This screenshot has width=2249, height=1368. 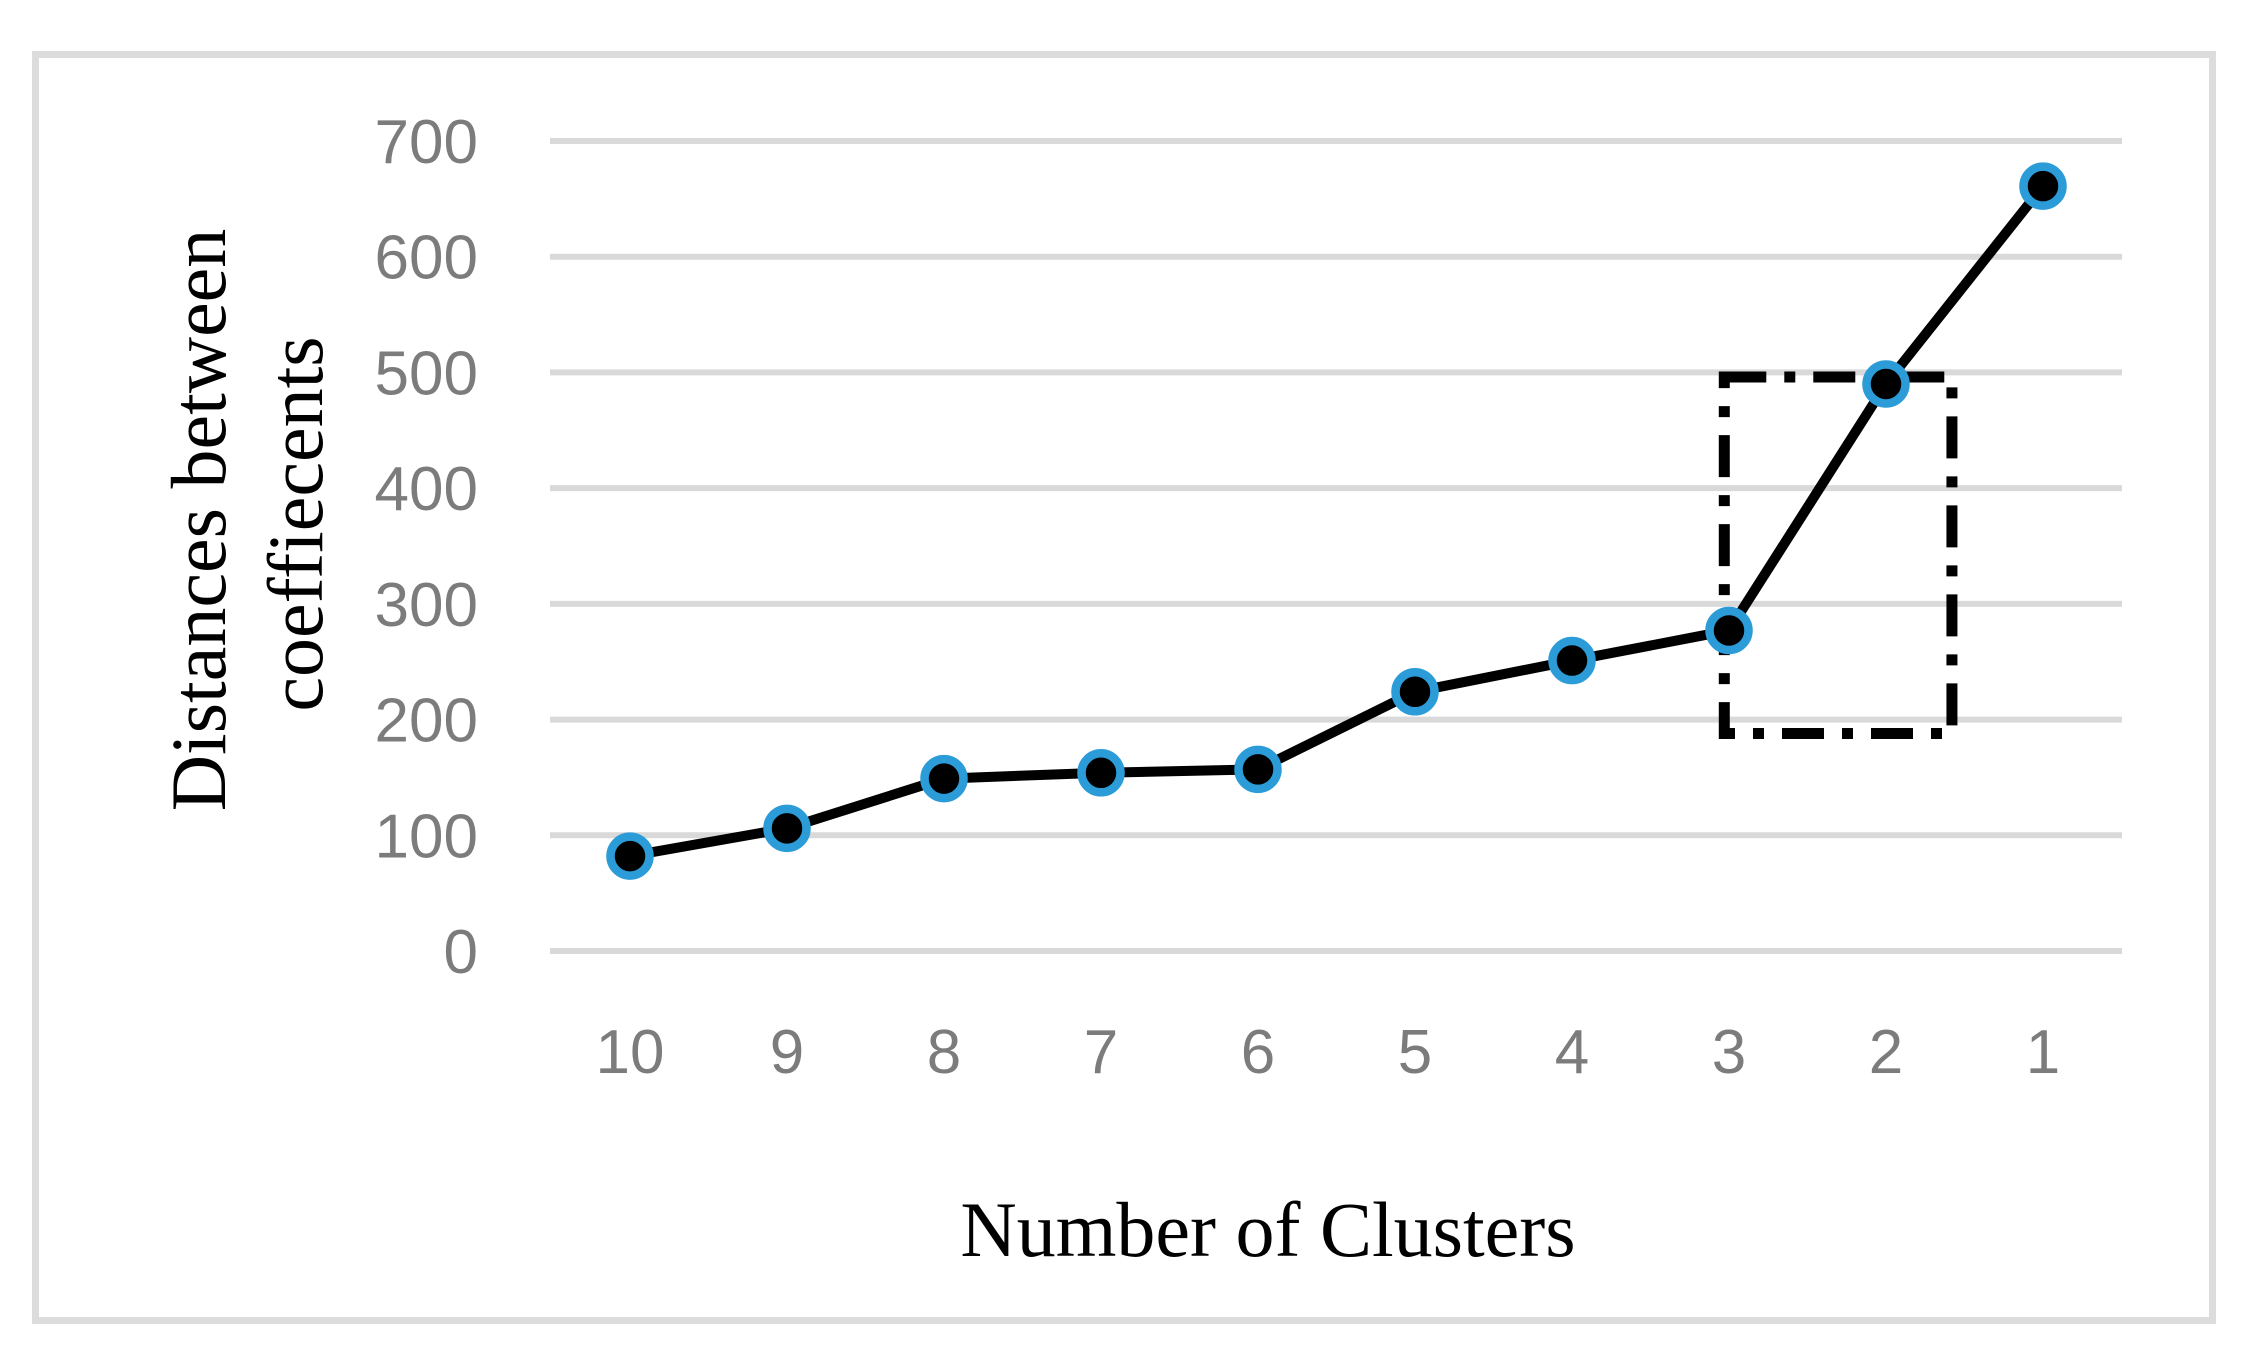 I want to click on x-tick-label: 3, so click(x=1729, y=1052).